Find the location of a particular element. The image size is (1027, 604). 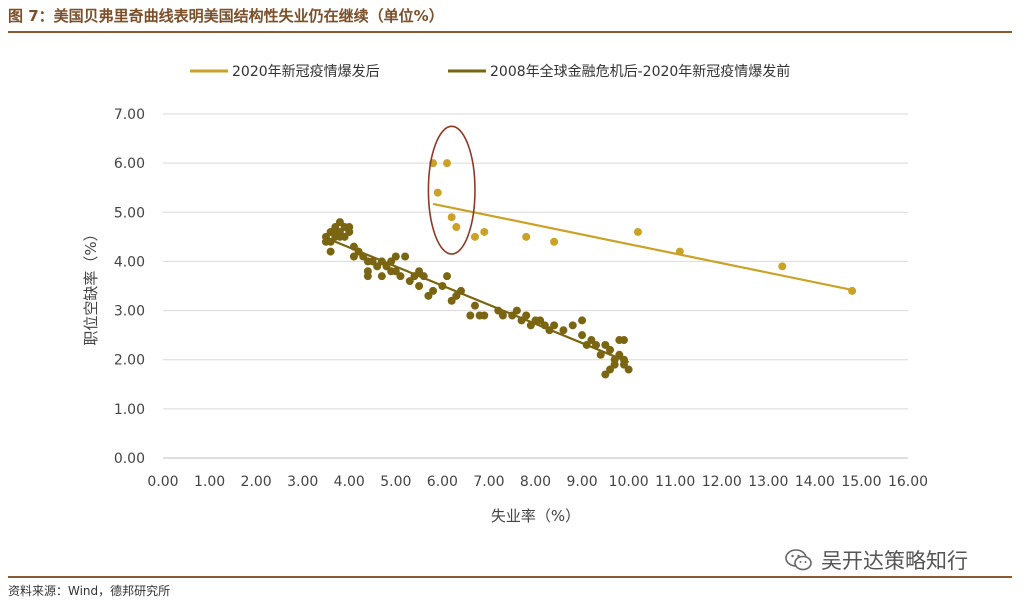

source-note: 资料来源：Wind，德邦研究所 is located at coordinates (89, 591).